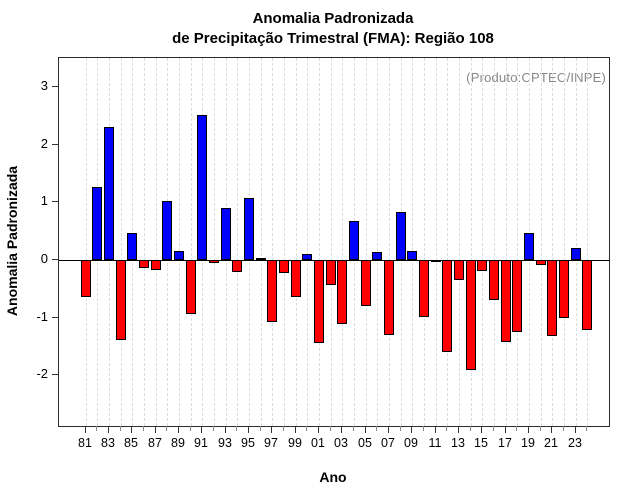 This screenshot has width=640, height=500. I want to click on x-tick-label-85: 85, so click(131, 443).